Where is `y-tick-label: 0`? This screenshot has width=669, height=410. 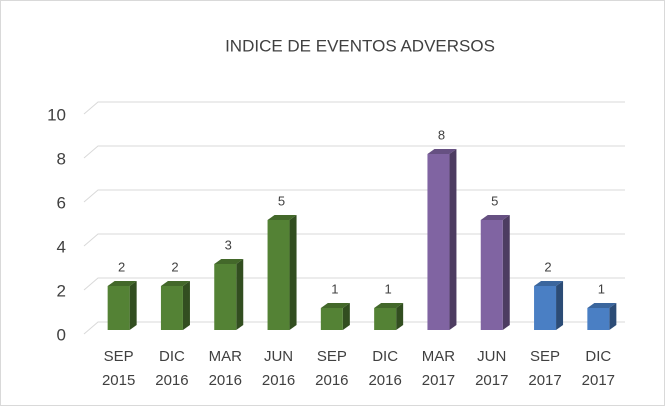
y-tick-label: 0 is located at coordinates (61, 334).